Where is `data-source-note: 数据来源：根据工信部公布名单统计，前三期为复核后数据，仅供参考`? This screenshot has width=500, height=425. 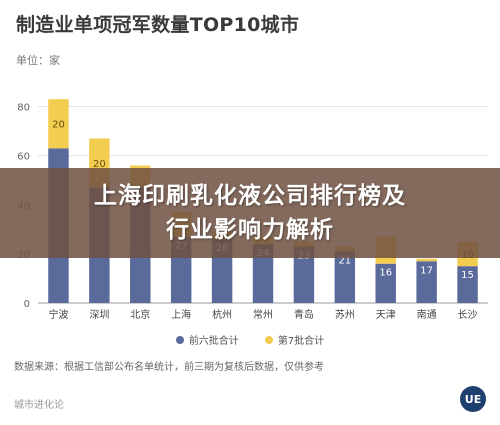
data-source-note: 数据来源：根据工信部公布名单统计，前三期为复核后数据，仅供参考 is located at coordinates (169, 367).